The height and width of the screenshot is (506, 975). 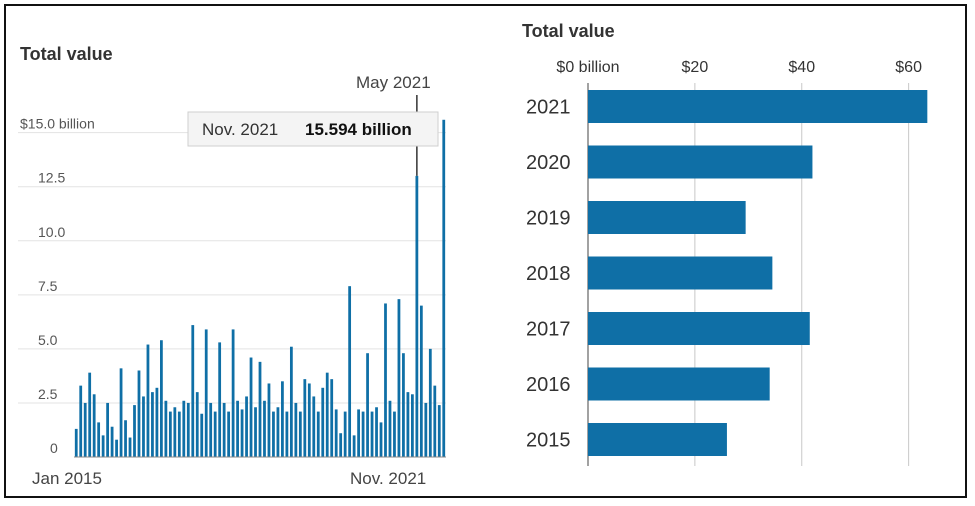 What do you see at coordinates (548, 108) in the screenshot?
I see `right-category-label: 2021` at bounding box center [548, 108].